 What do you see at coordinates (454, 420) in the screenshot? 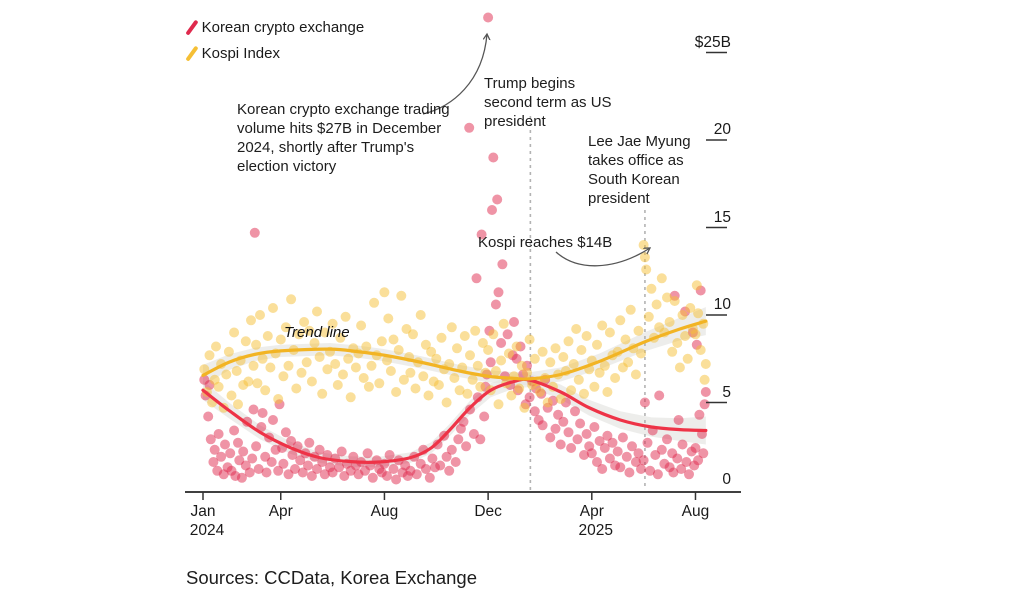
I see `crypto-trend-line` at bounding box center [454, 420].